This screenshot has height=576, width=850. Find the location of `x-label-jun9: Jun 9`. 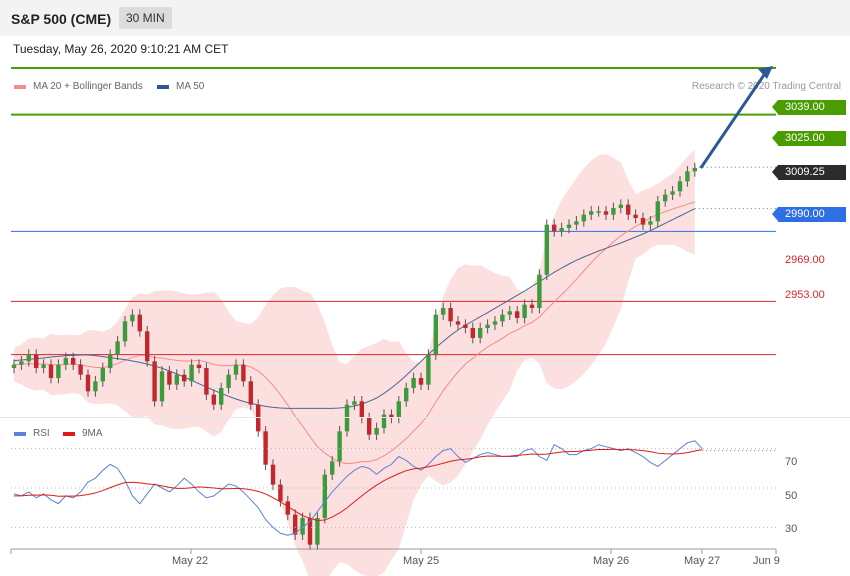

x-label-jun9: Jun 9 is located at coordinates (766, 561).